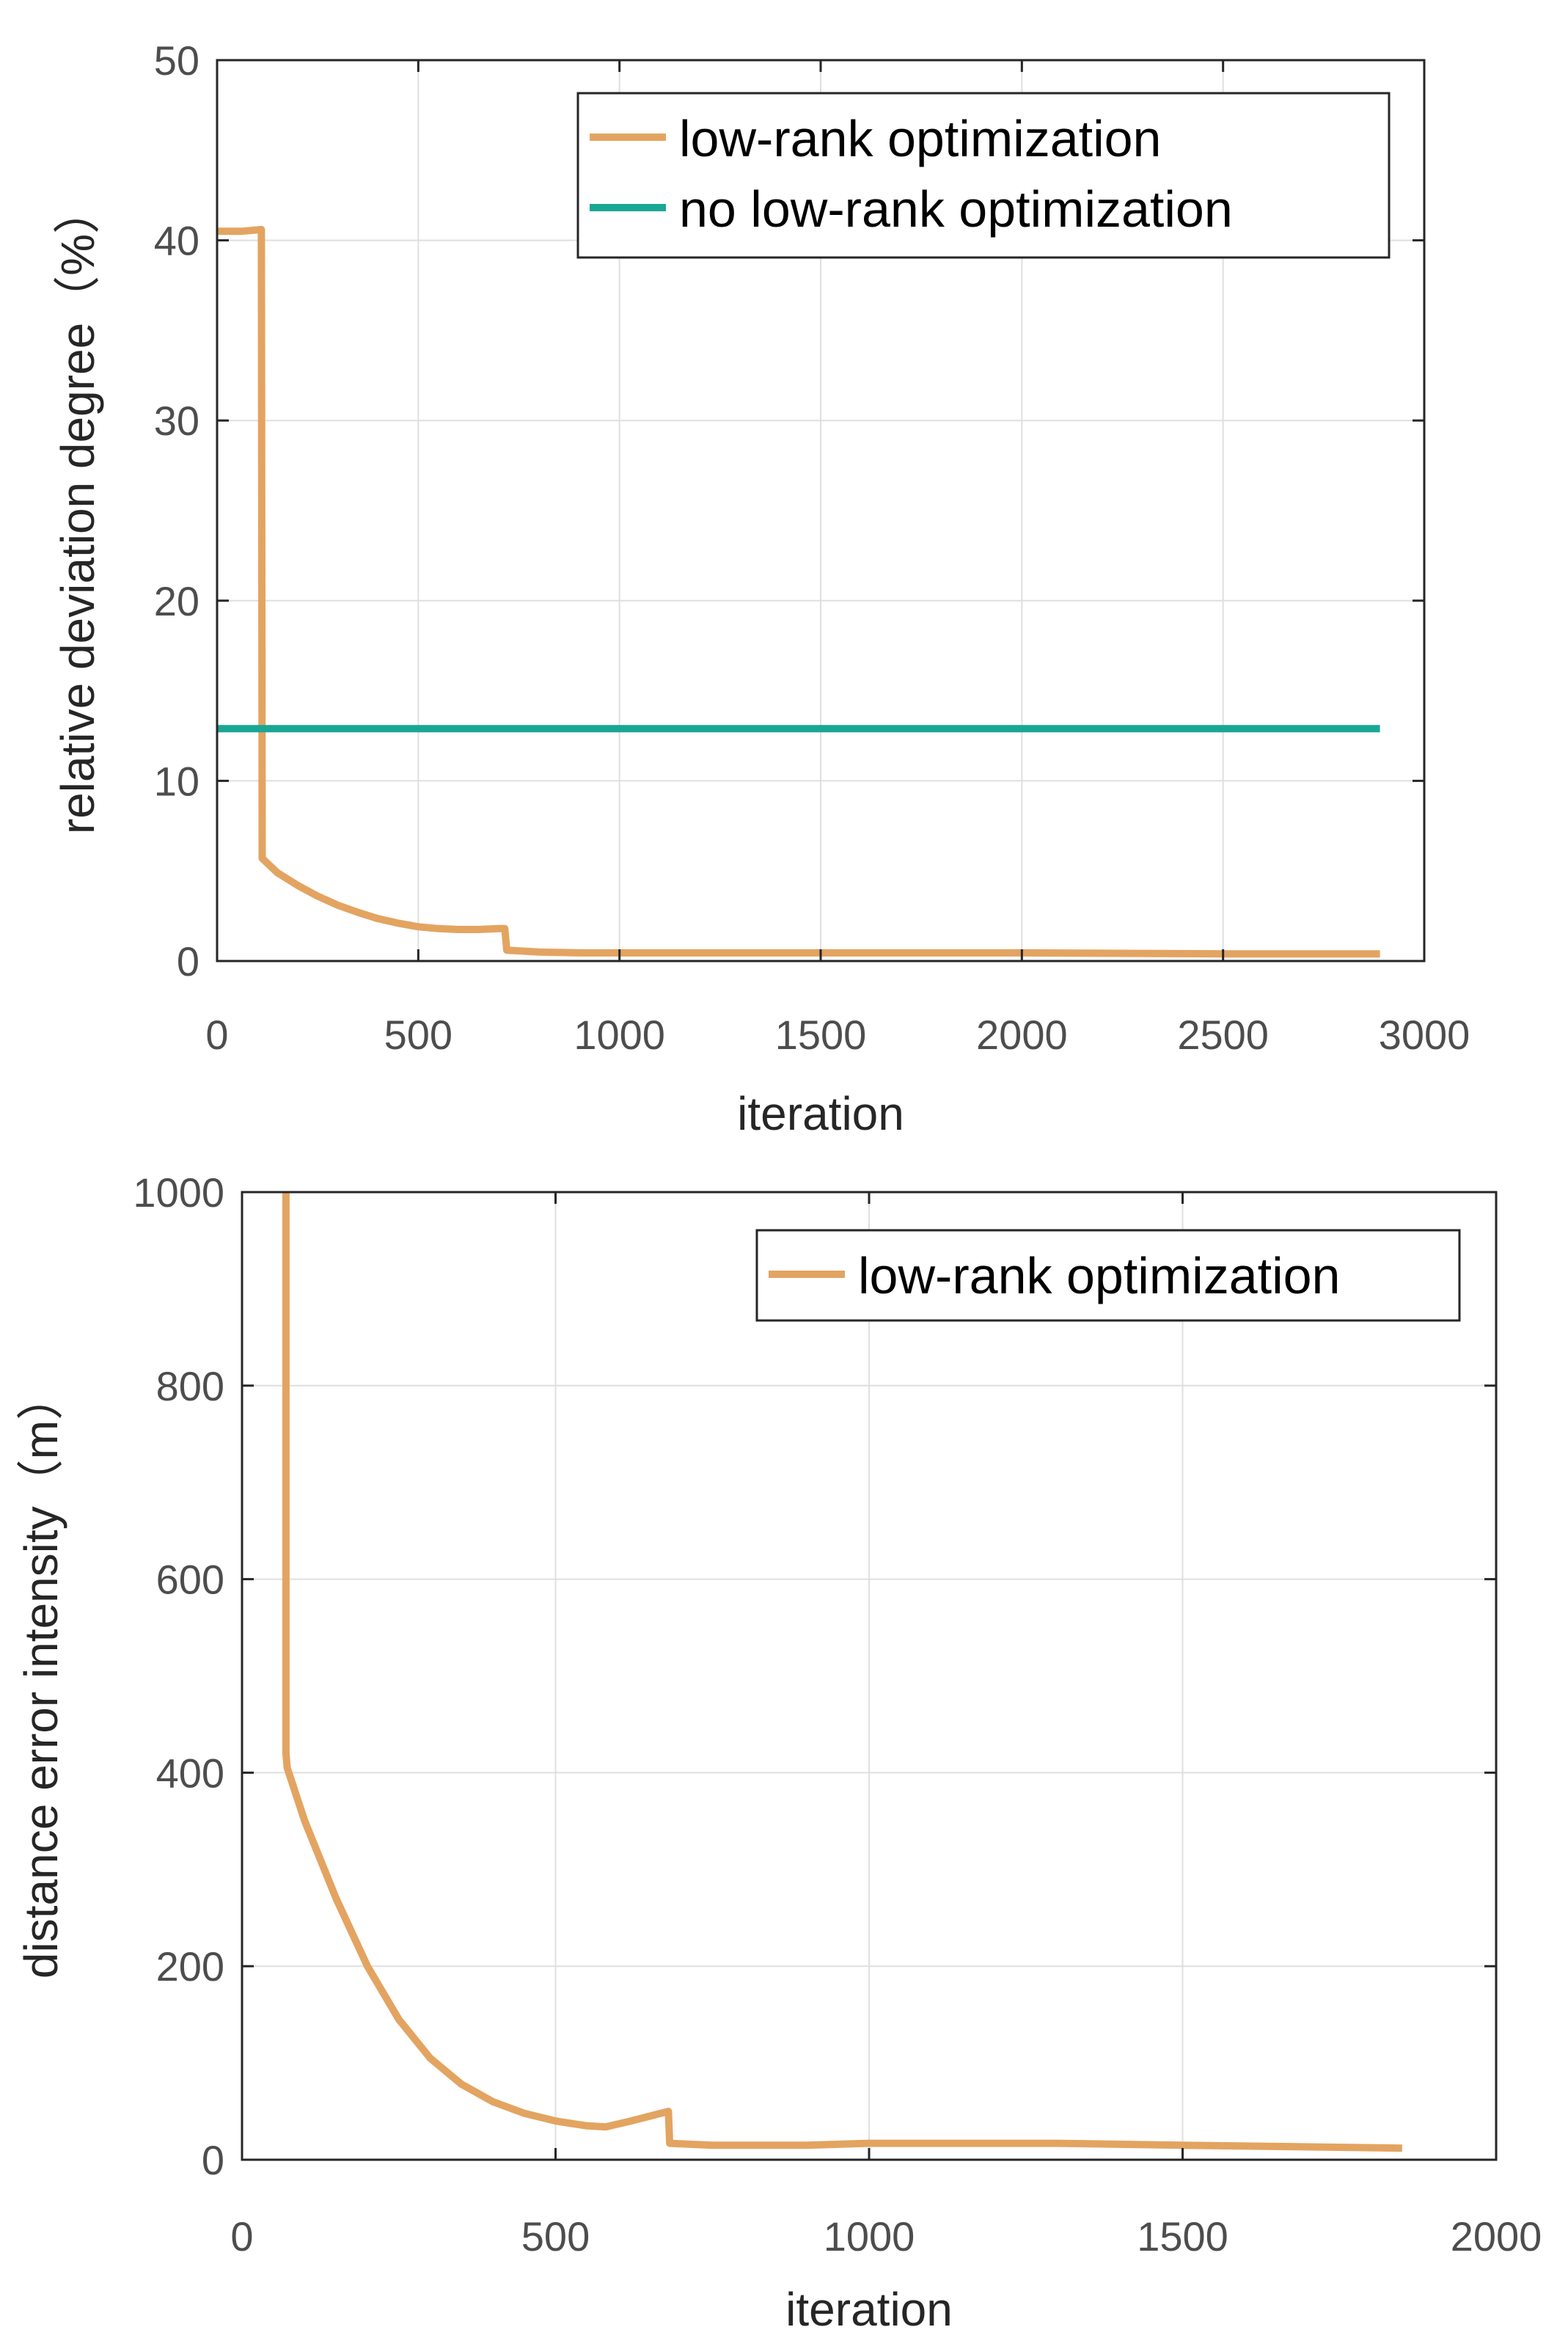 The image size is (1568, 2349). What do you see at coordinates (176, 421) in the screenshot?
I see `y-tick-label: 30` at bounding box center [176, 421].